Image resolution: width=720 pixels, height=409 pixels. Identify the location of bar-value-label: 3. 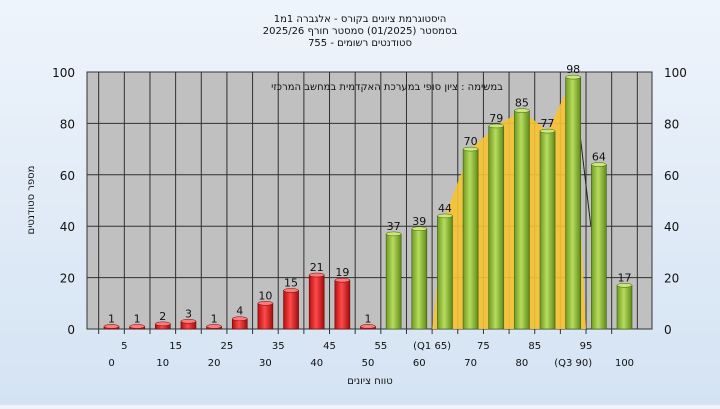
(188, 313).